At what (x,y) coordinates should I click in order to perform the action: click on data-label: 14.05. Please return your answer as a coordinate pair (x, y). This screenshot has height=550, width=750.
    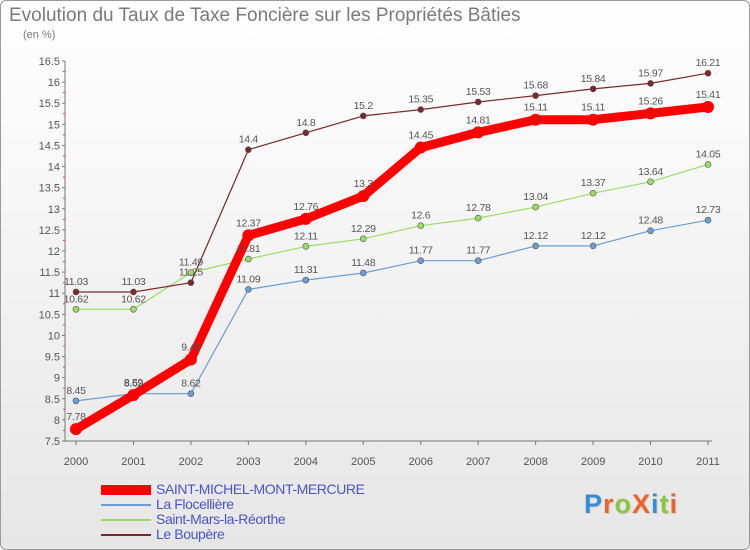
    Looking at the image, I should click on (708, 154).